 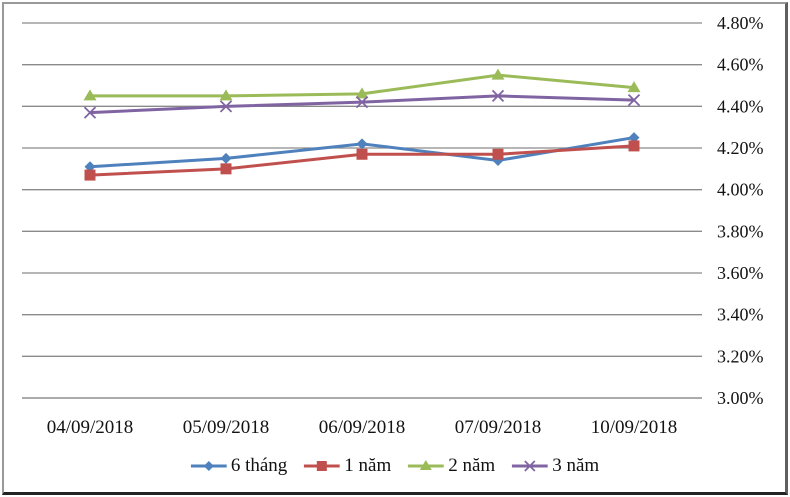 I want to click on legend-label: 1 năm, so click(x=368, y=465).